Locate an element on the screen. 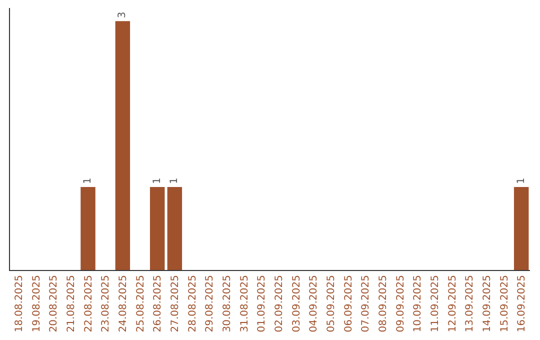 This screenshot has height=340, width=540. x-tick-label: 26.08.2025 is located at coordinates (158, 303).